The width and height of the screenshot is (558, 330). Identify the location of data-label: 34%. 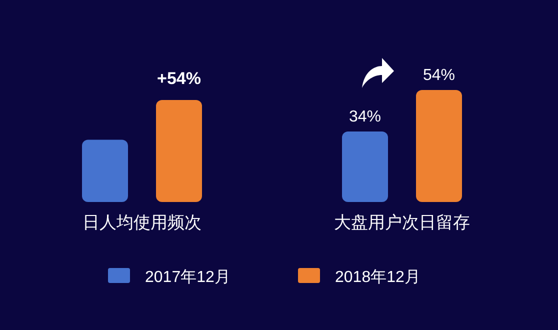
(365, 117).